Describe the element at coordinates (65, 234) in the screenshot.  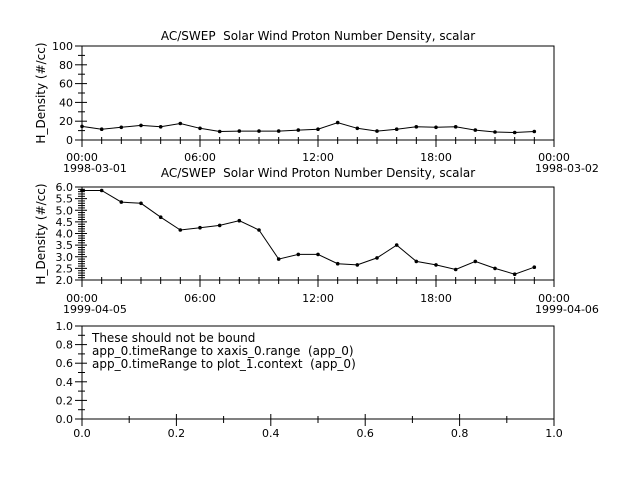
I see `y-tick-label: 4.0` at that location.